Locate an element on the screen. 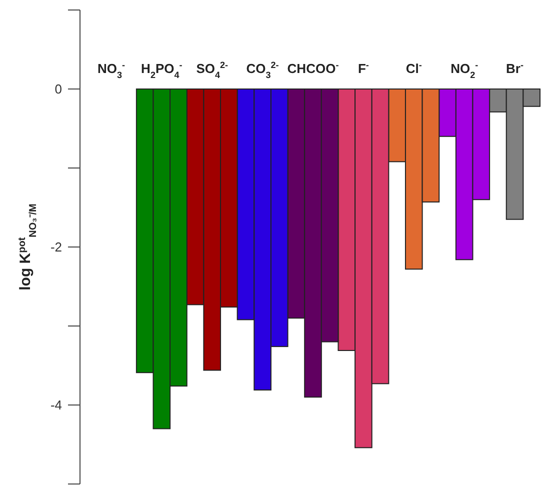 The height and width of the screenshot is (486, 545). y-tick-label: -4 is located at coordinates (56, 405).